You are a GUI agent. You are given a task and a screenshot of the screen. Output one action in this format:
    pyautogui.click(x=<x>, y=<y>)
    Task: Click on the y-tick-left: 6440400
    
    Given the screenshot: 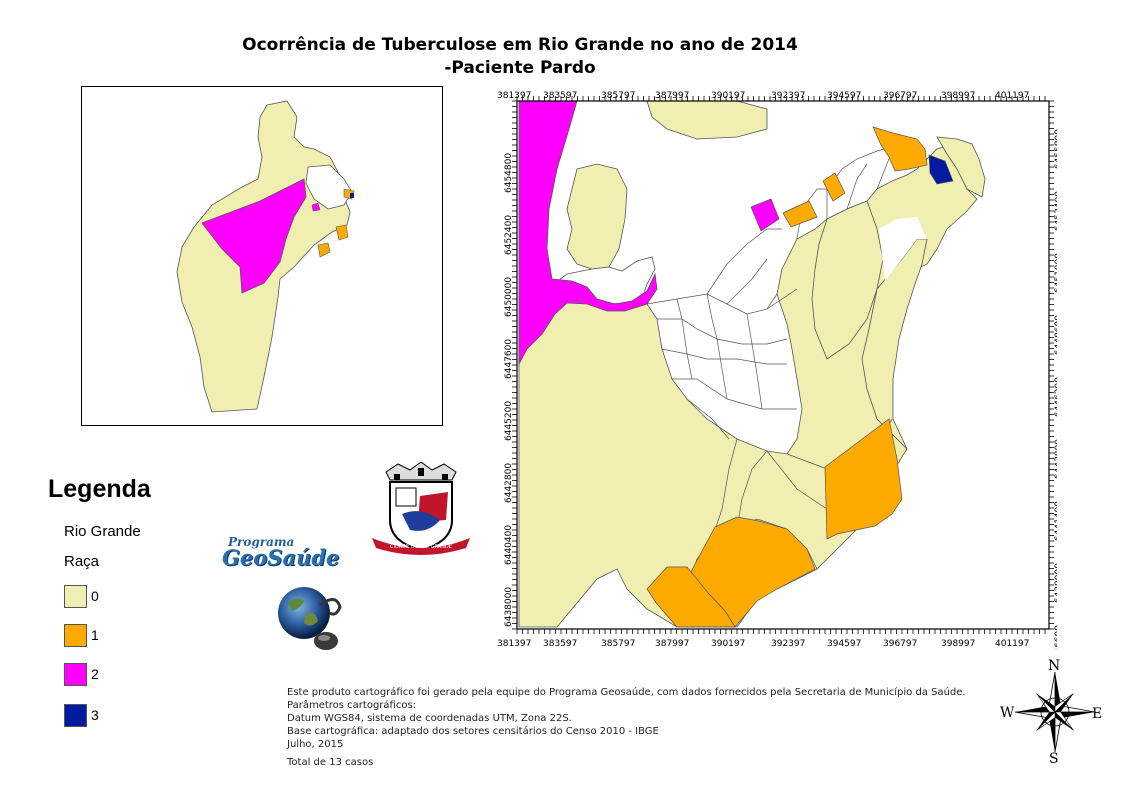 What is the action you would take?
    pyautogui.click(x=509, y=545)
    